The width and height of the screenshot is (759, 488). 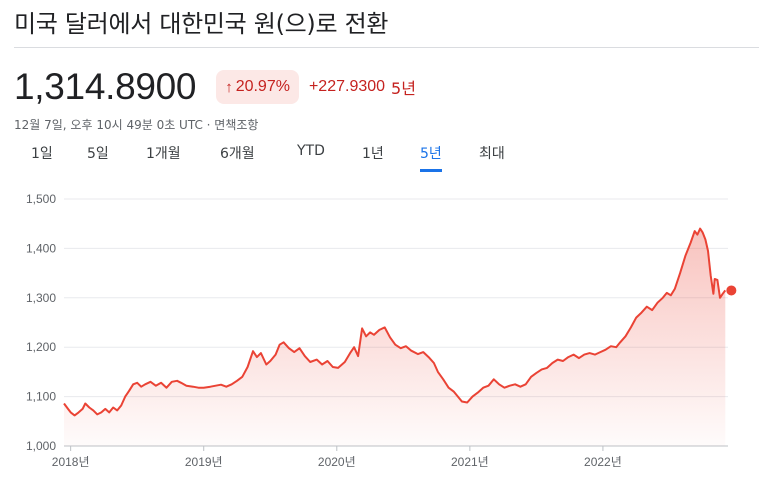 I want to click on up-arrow-icon: ↑, so click(x=229, y=87).